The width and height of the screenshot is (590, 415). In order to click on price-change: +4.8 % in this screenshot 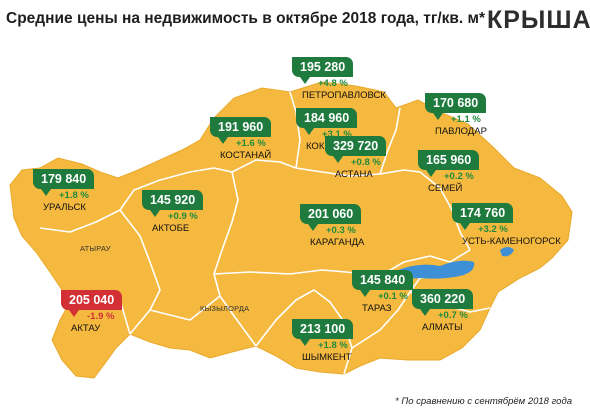, I will do `click(333, 83)`.